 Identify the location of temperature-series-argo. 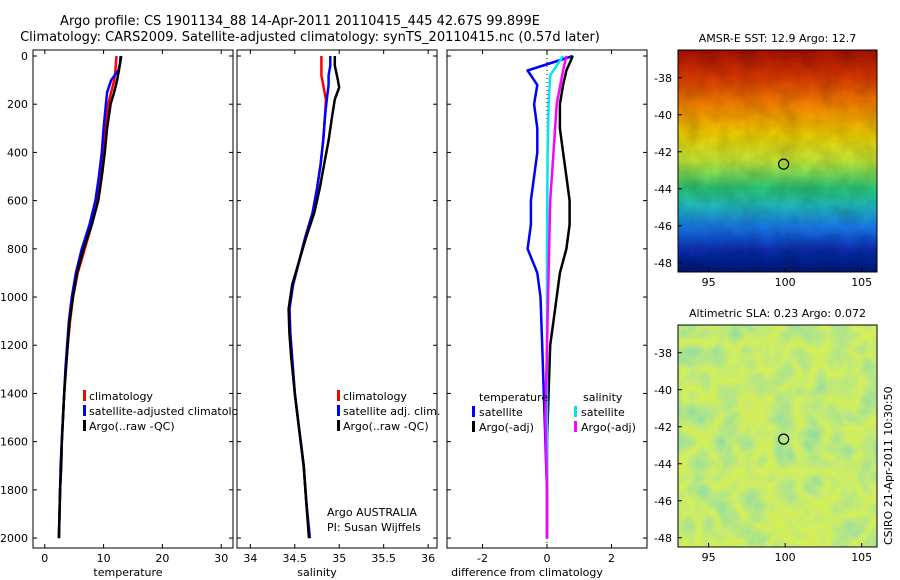
(90, 297).